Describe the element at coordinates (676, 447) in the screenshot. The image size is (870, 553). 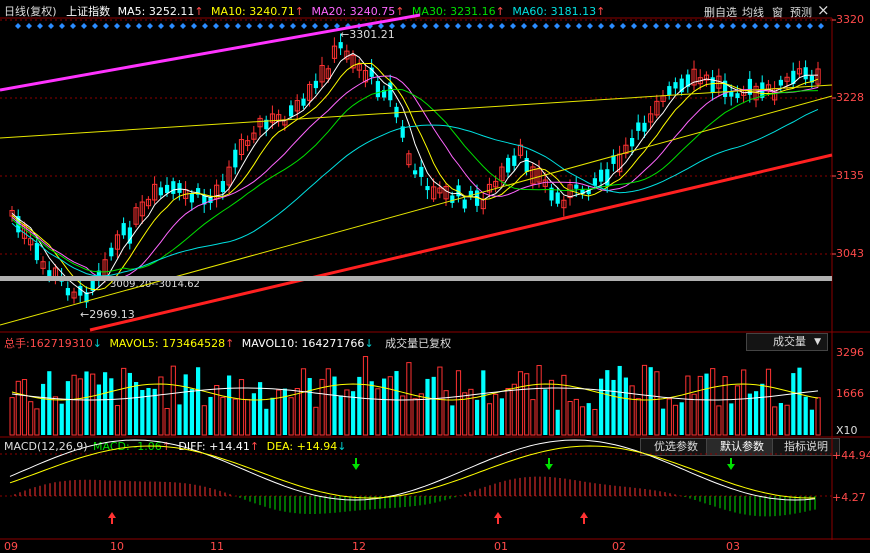
I see `optimal-params-button: 优选参数` at that location.